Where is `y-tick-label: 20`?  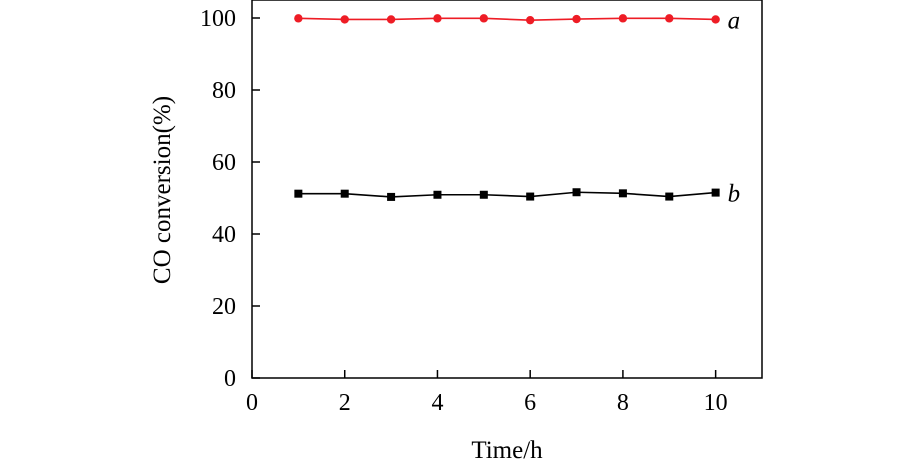
y-tick-label: 20 is located at coordinates (224, 307).